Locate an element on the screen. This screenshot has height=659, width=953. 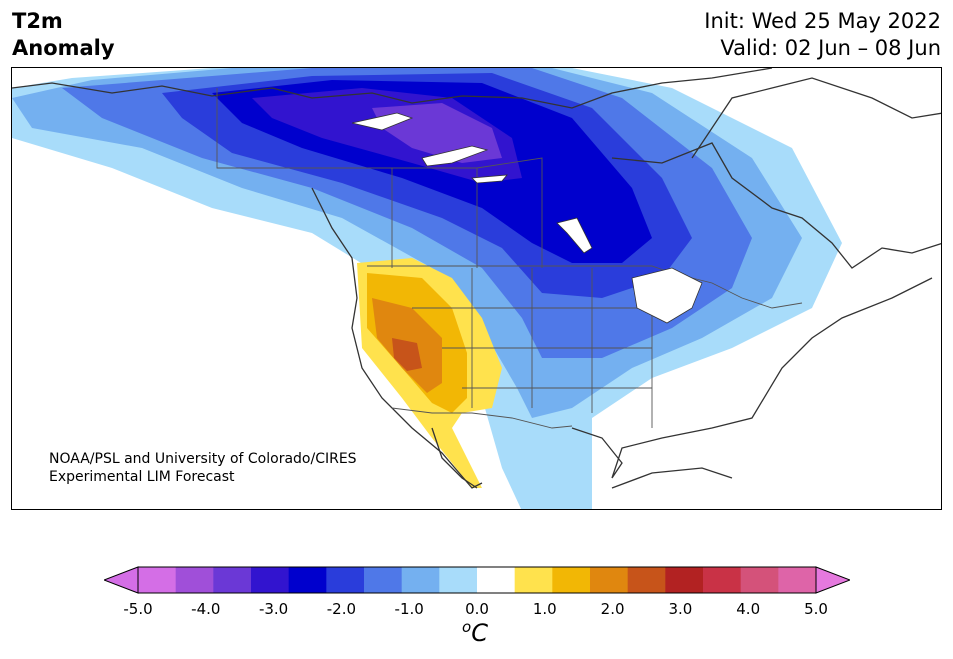
colorbar-tick-label: -3.0 is located at coordinates (273, 609).